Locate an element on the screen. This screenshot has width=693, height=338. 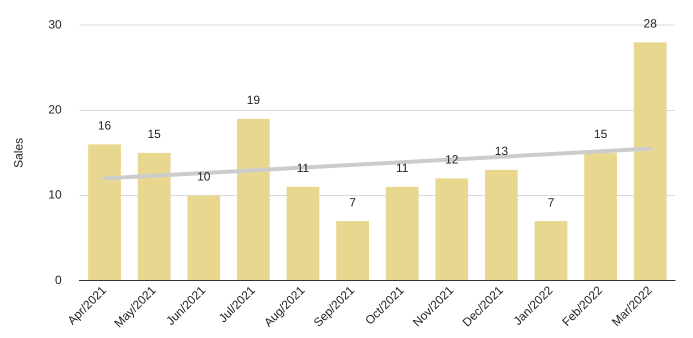
data-label: 10 is located at coordinates (204, 177).